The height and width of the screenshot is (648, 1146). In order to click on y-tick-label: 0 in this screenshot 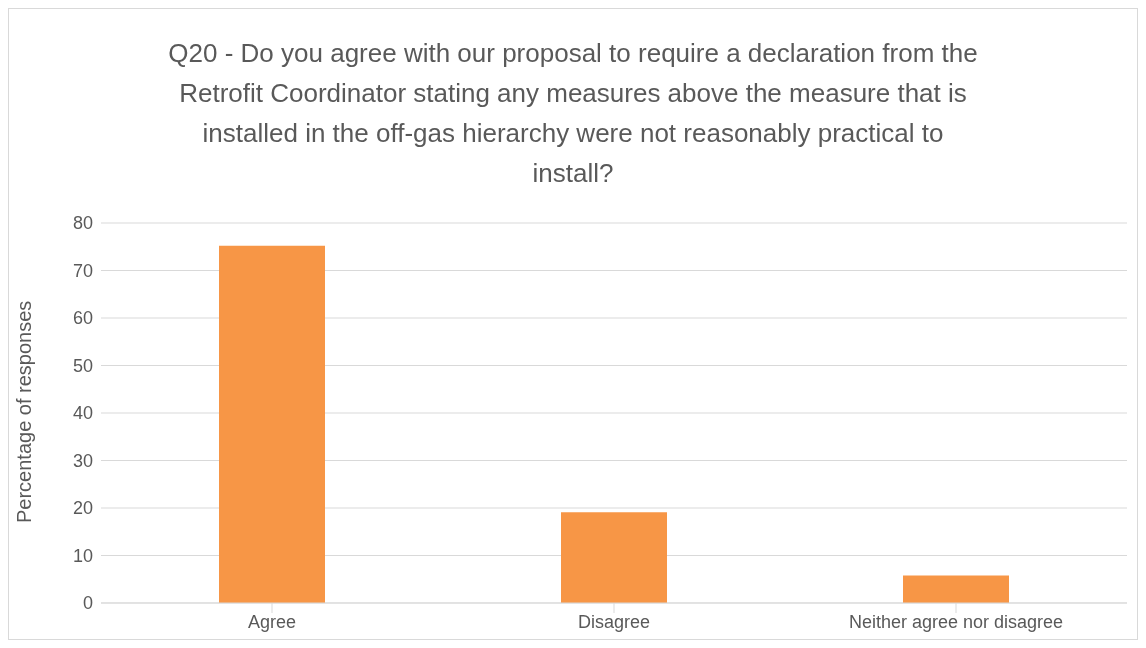, I will do `click(87, 603)`.